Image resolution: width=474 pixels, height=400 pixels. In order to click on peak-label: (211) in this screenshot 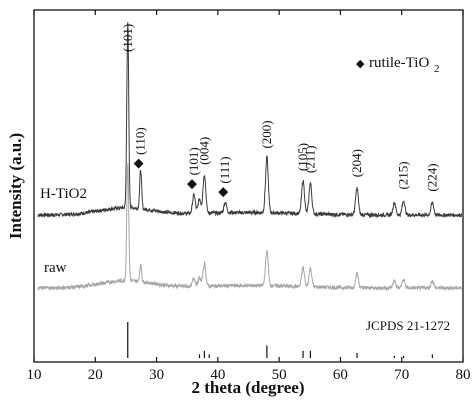, I will do `click(309, 159)`.